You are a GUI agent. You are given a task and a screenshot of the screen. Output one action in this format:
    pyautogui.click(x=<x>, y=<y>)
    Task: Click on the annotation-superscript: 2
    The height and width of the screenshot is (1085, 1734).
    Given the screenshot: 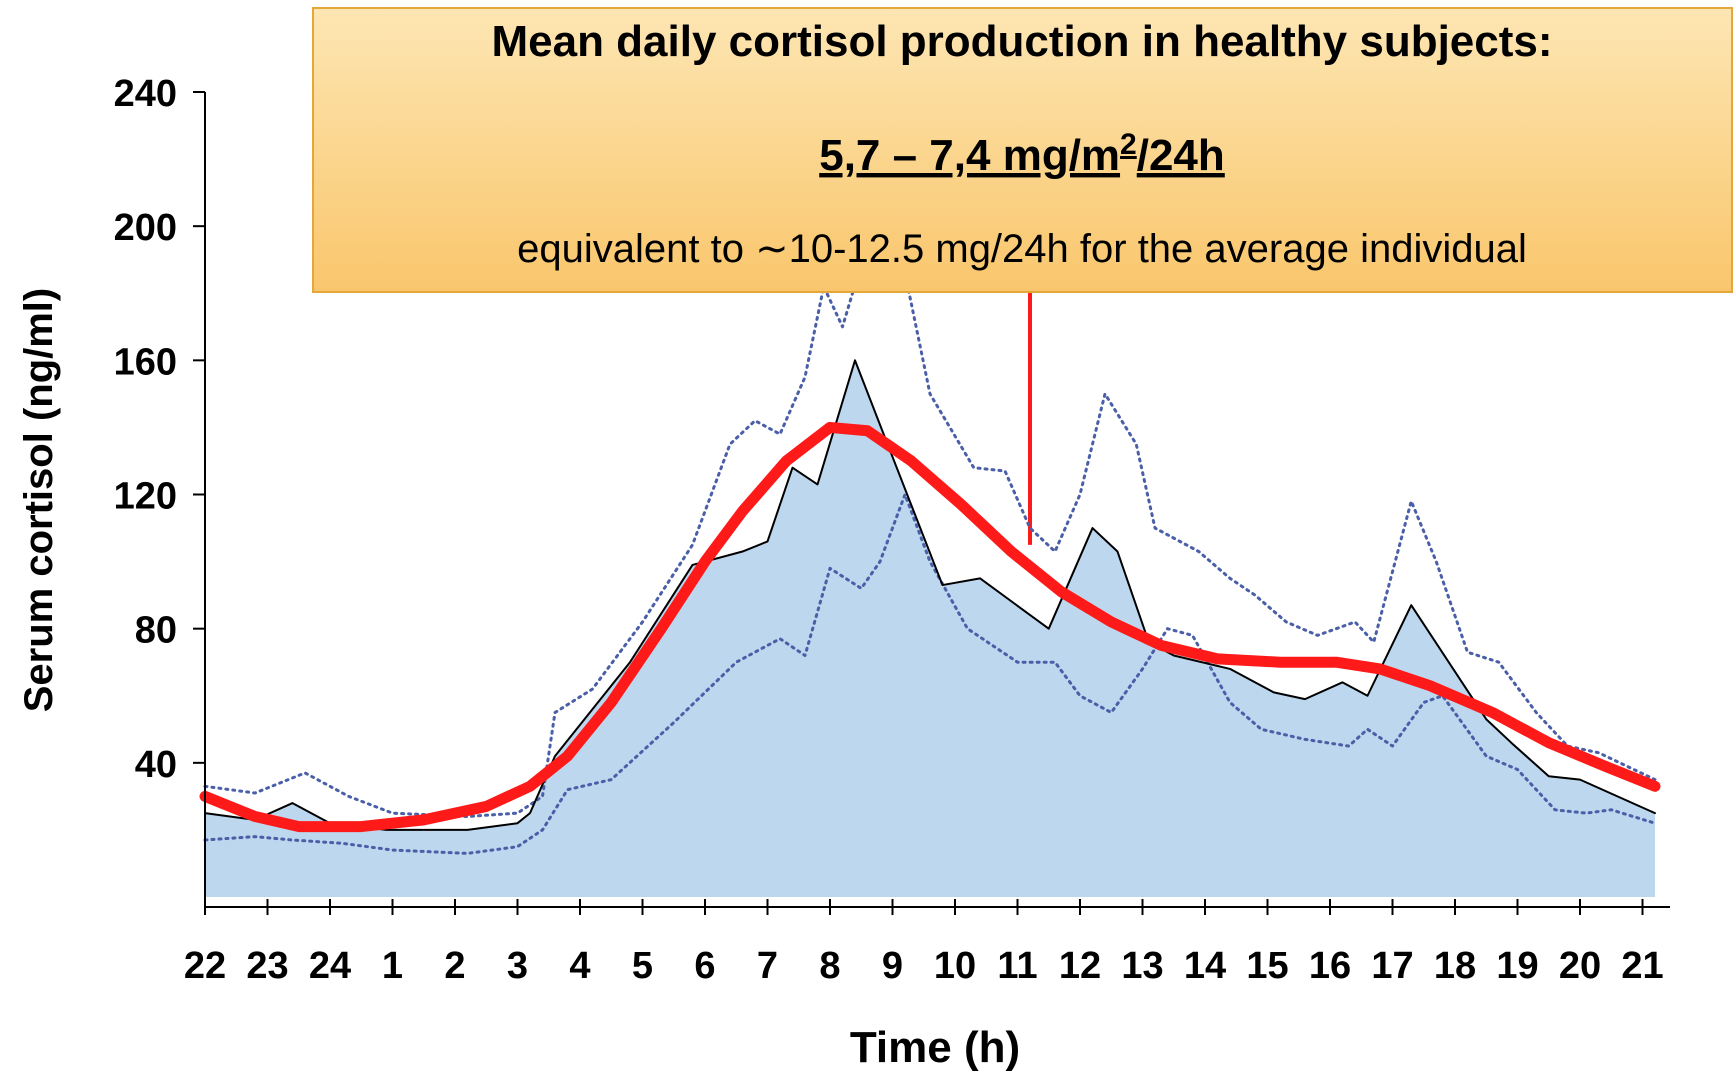 What is the action you would take?
    pyautogui.click(x=1128, y=144)
    